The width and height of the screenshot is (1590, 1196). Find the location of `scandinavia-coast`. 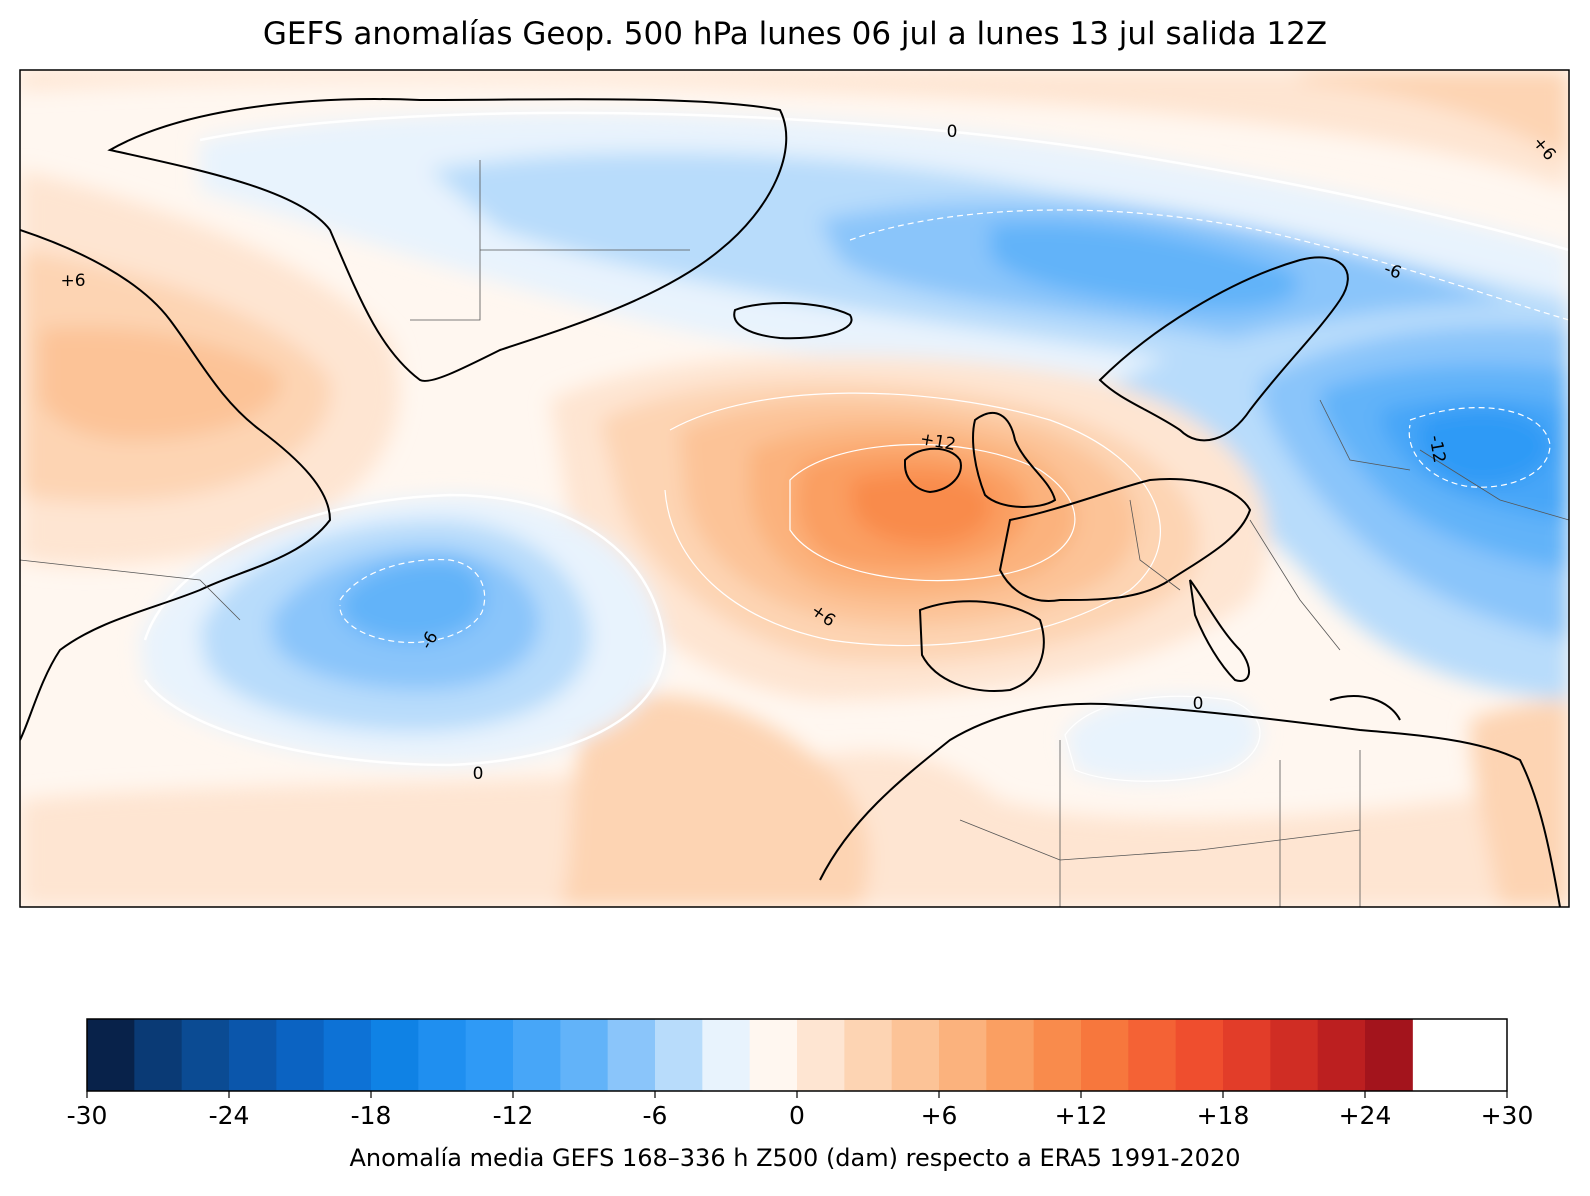

scandinavia-coast is located at coordinates (1223, 349).